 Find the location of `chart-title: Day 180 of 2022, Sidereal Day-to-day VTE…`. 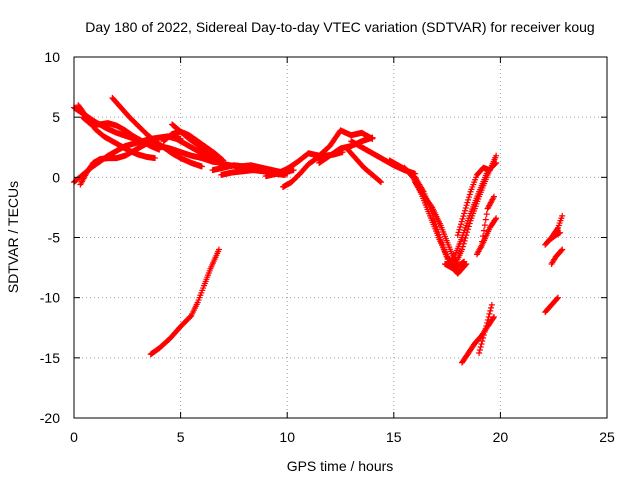

chart-title: Day 180 of 2022, Sidereal Day-to-day VTE… is located at coordinates (339, 27).